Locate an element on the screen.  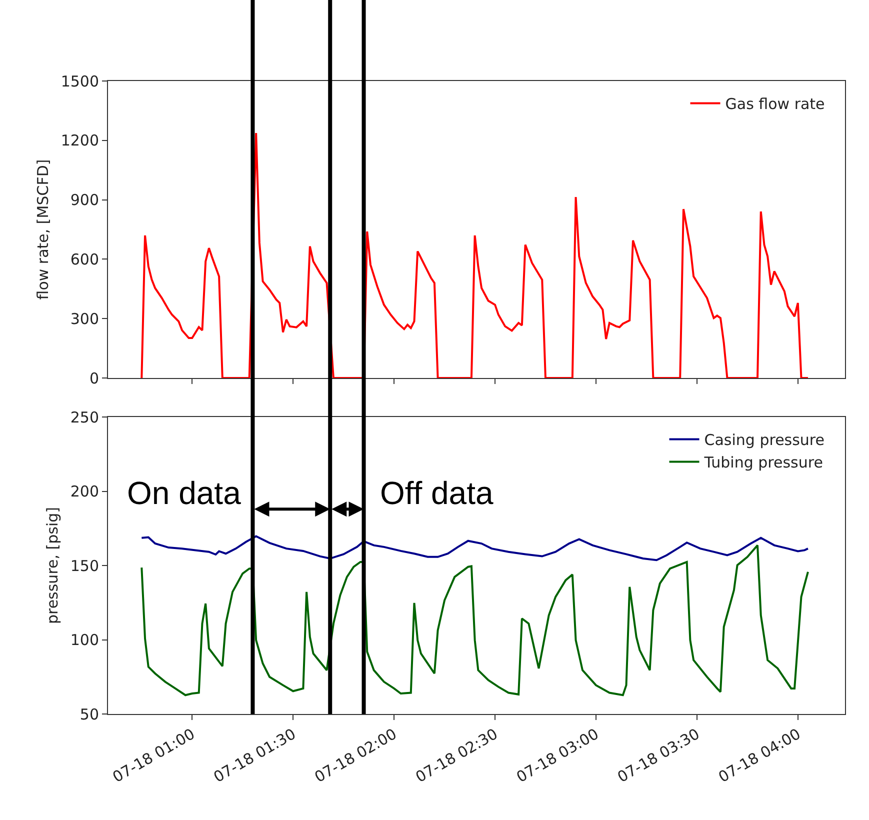
y-tick-label: 250 is located at coordinates (84, 417).